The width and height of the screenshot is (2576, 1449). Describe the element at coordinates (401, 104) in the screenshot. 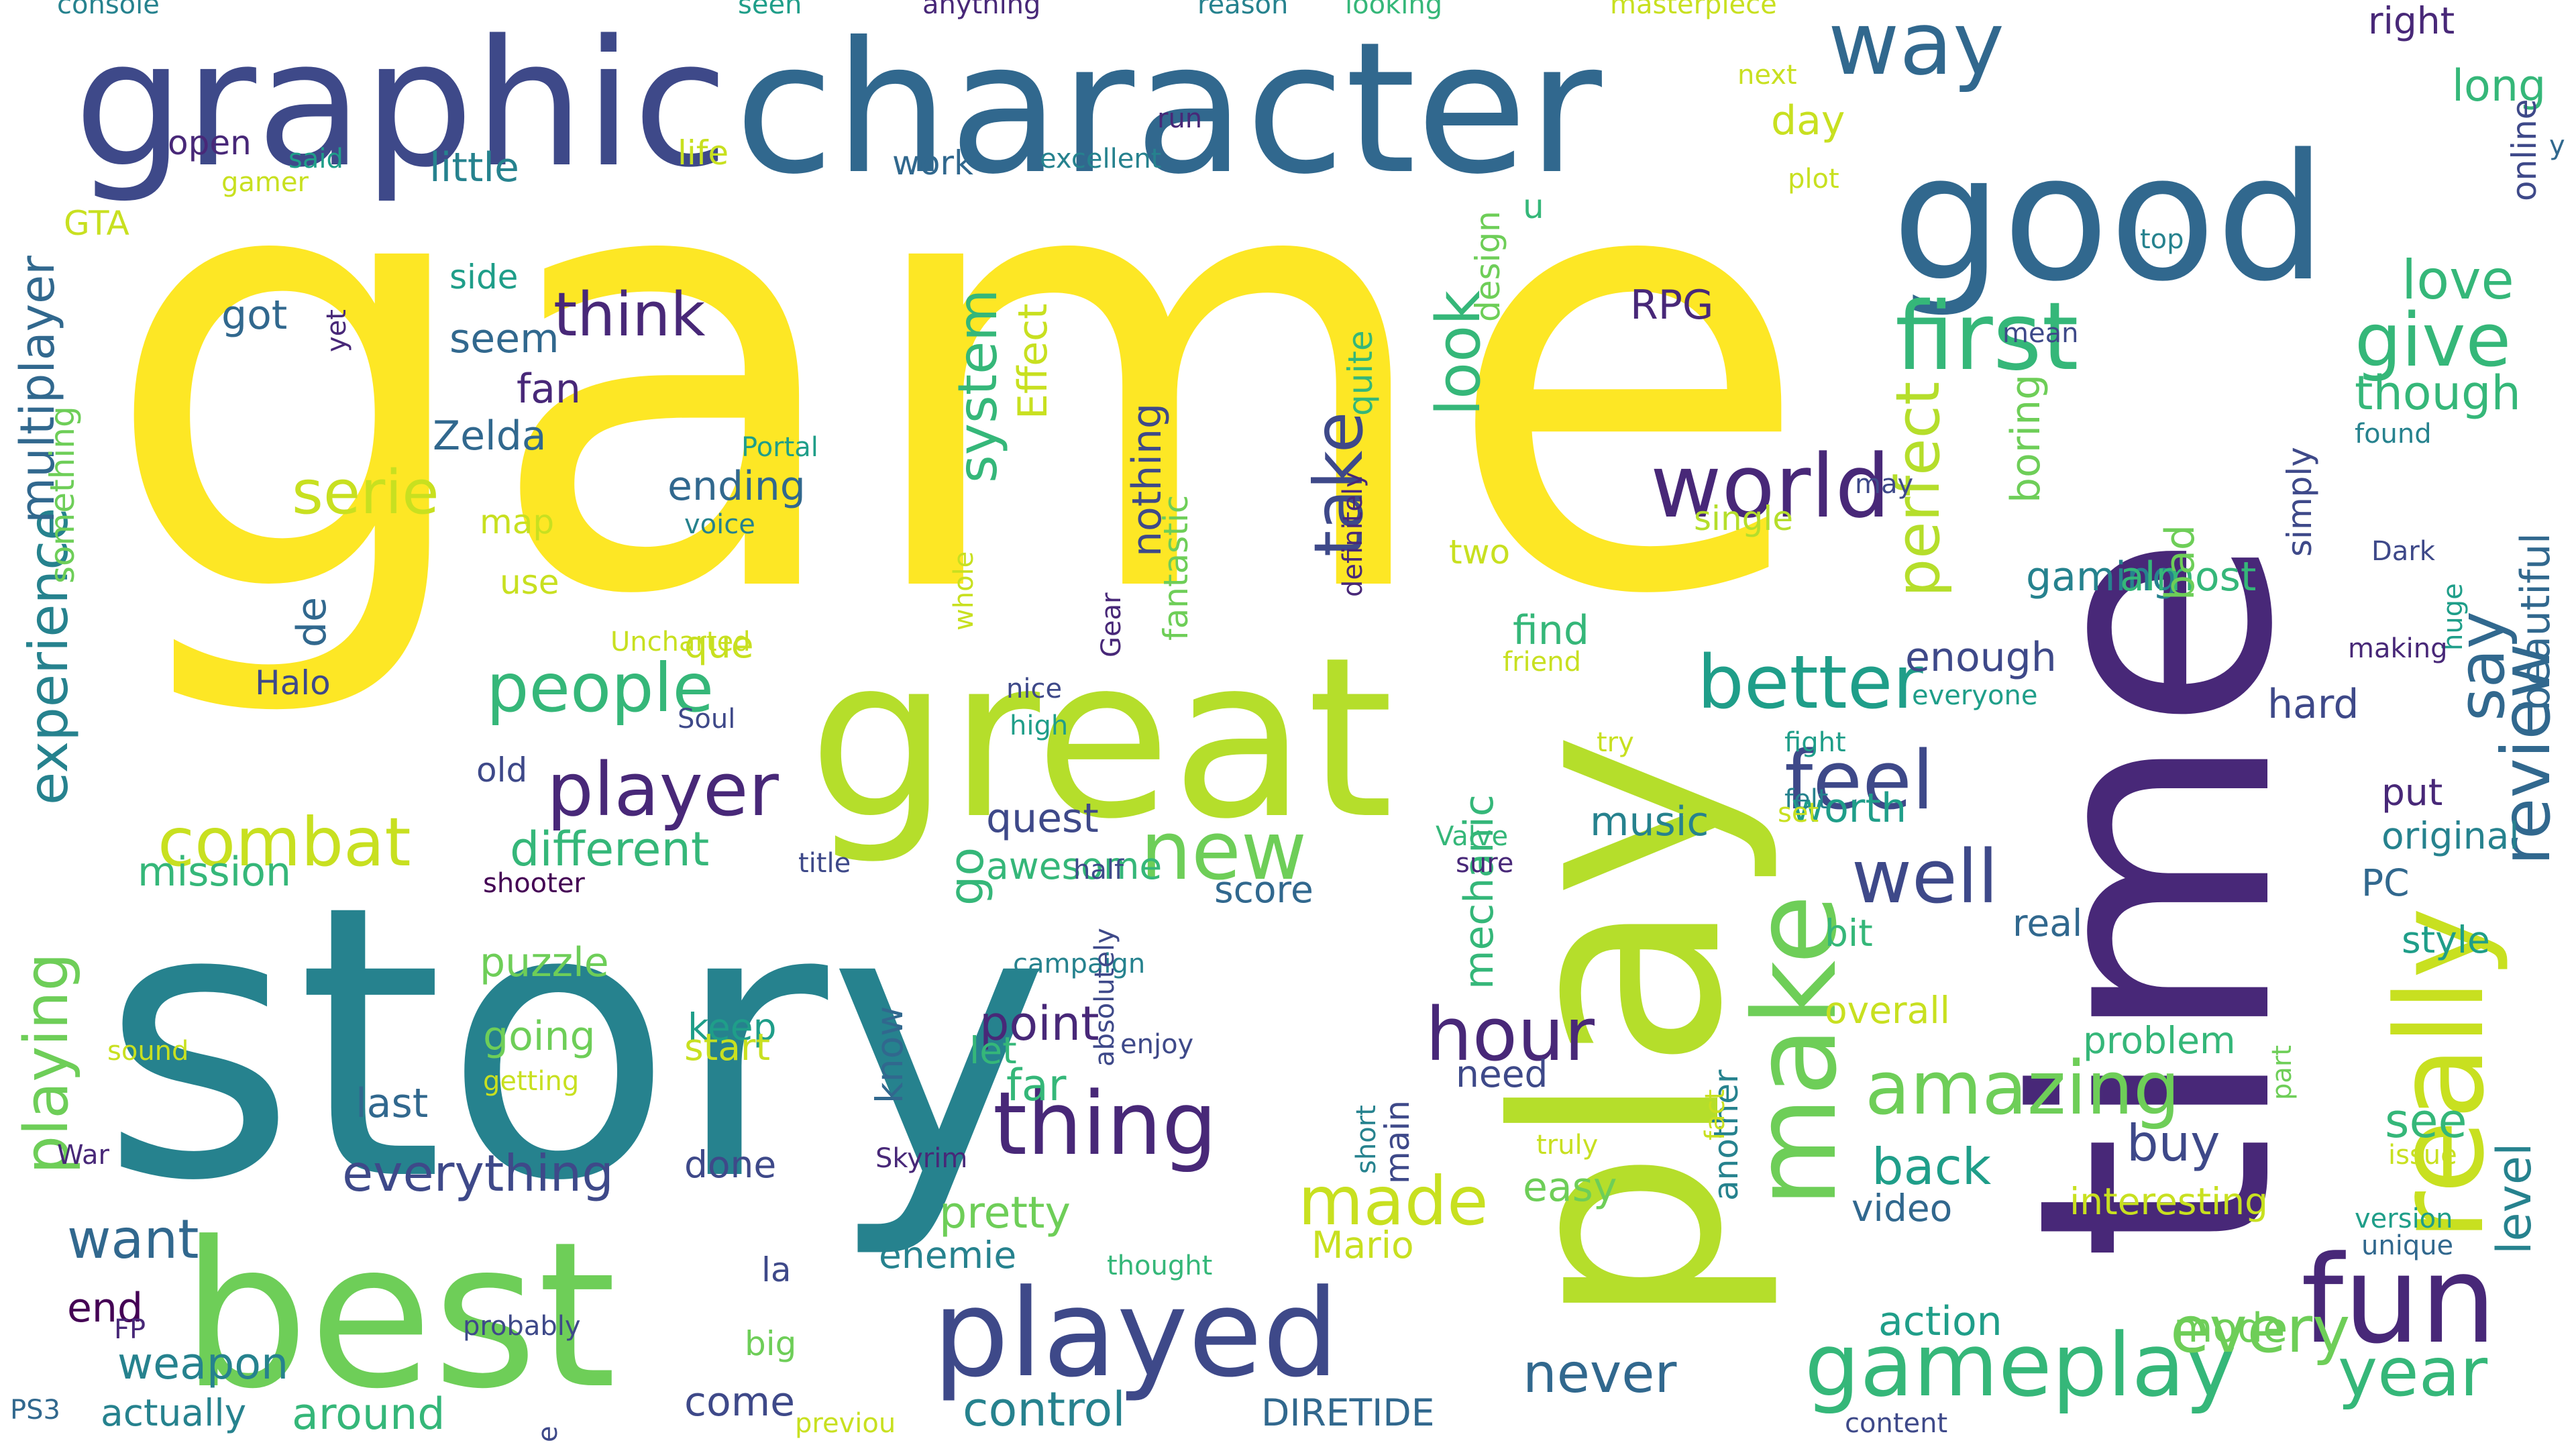

I see `word: graphic` at that location.